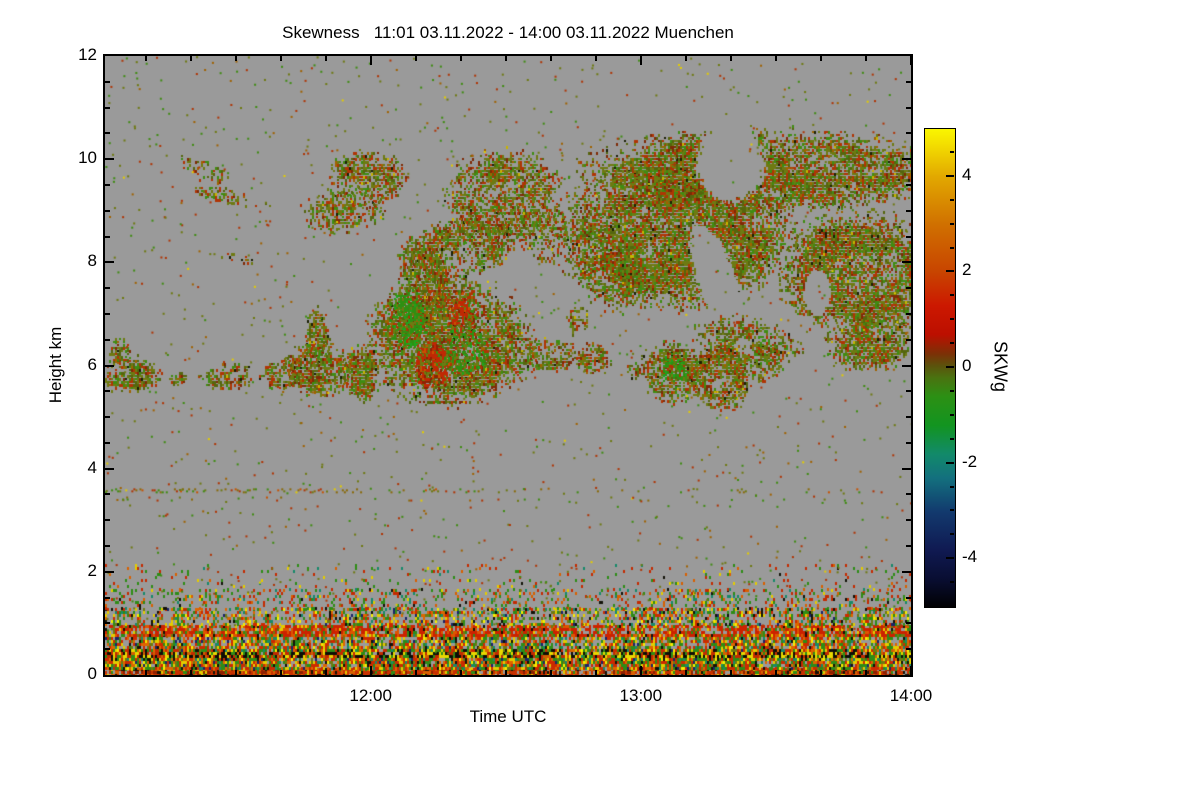 The width and height of the screenshot is (1200, 800). I want to click on colorbar-tick-label: 2, so click(967, 270).